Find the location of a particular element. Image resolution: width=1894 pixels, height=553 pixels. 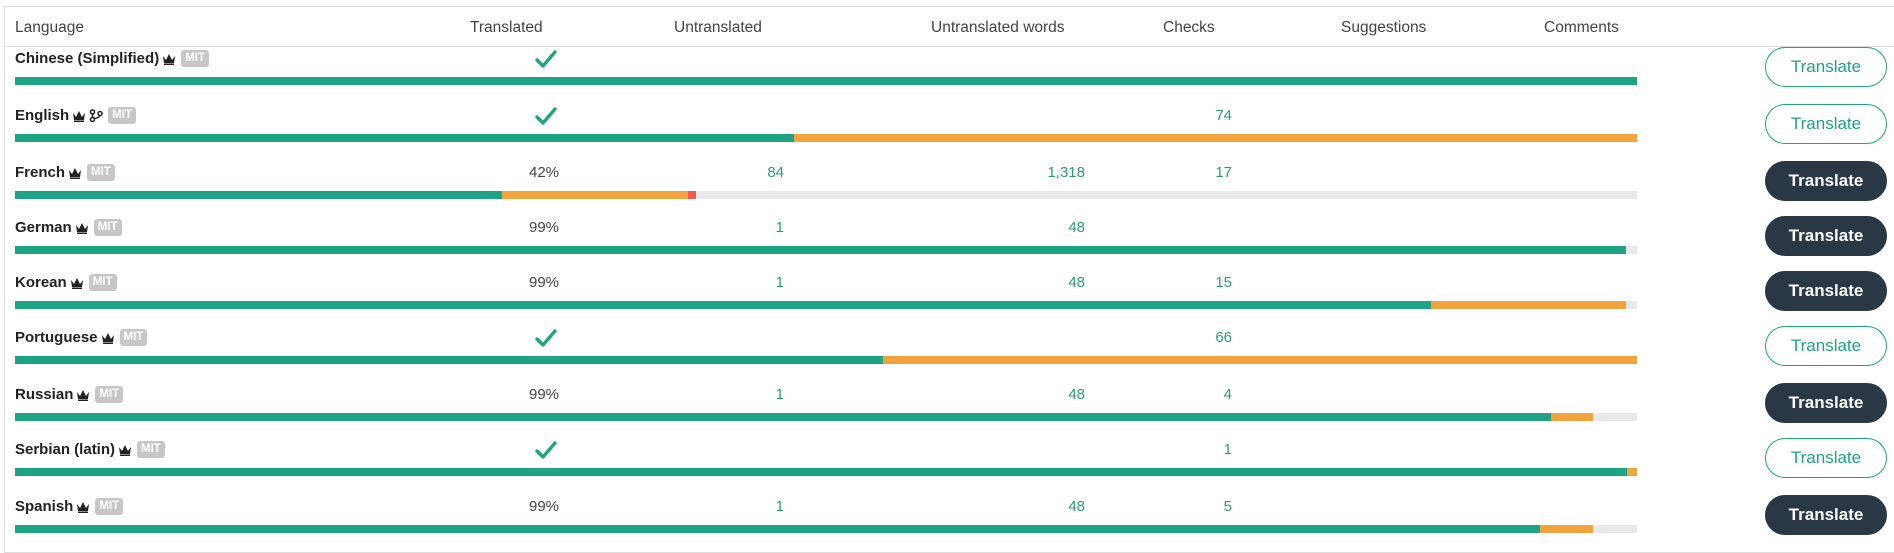

header-untranslated-words: Untranslated words is located at coordinates (998, 27).